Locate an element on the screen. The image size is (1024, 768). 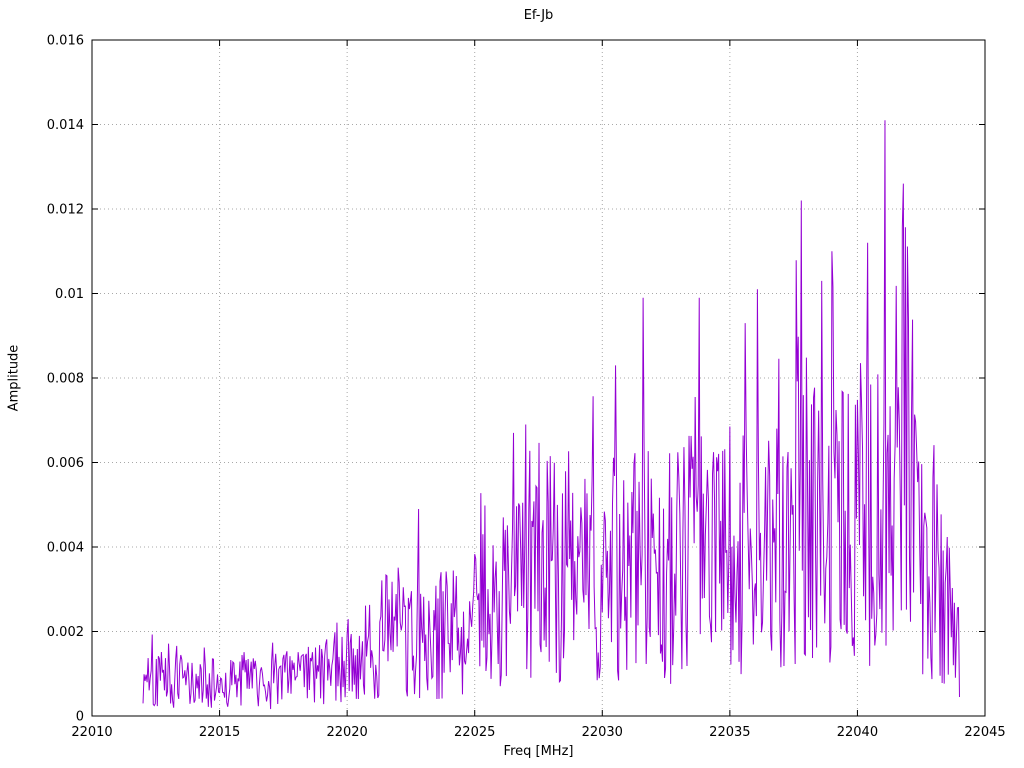
chart-title: Ef-Jb is located at coordinates (538, 15).